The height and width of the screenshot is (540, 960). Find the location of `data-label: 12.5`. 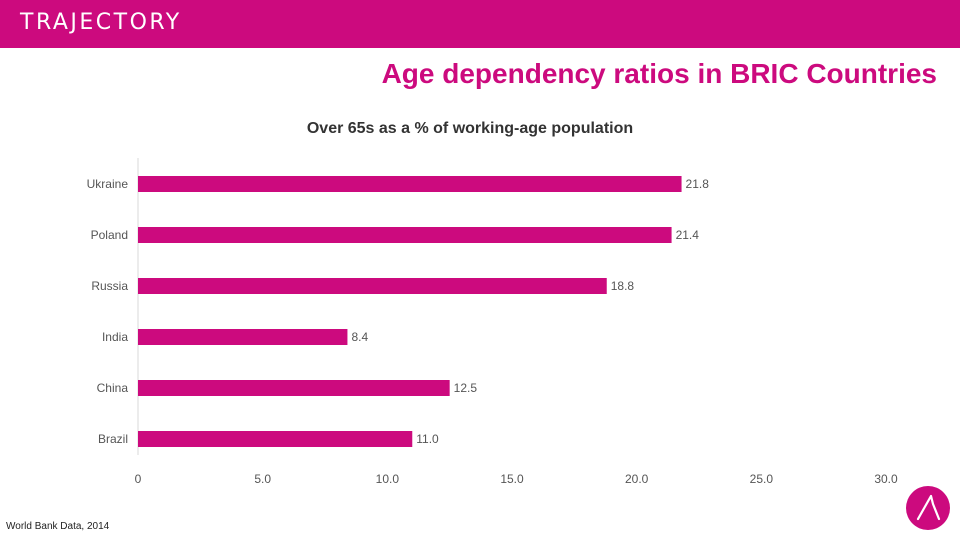

data-label: 12.5 is located at coordinates (466, 388).